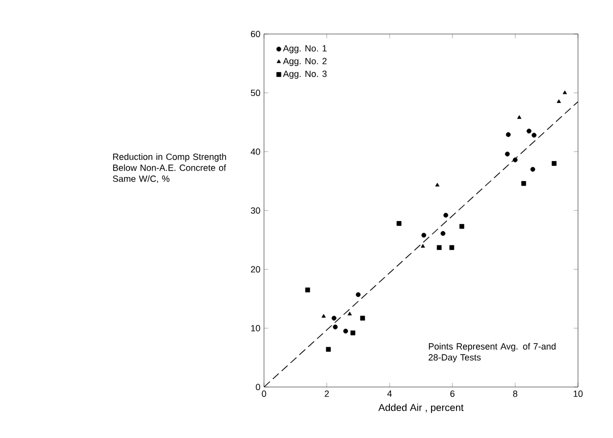  I want to click on y-tick-label: 0, so click(258, 387).